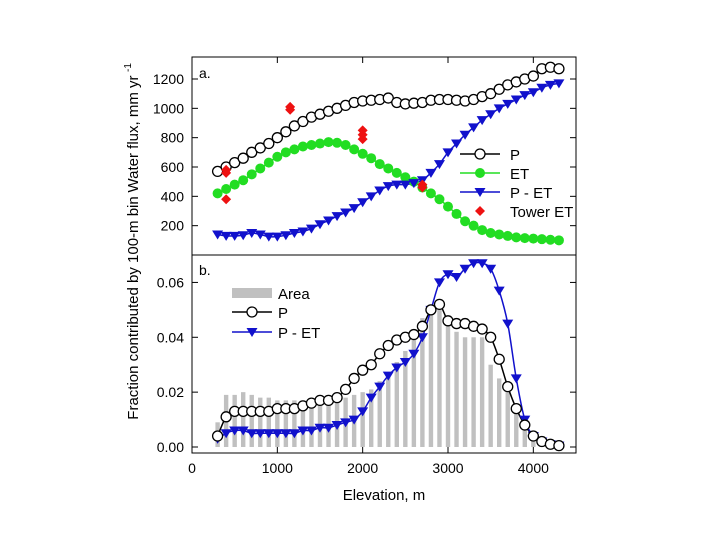  Describe the element at coordinates (480, 211) in the screenshot. I see `legend-tower-et-marker` at that location.